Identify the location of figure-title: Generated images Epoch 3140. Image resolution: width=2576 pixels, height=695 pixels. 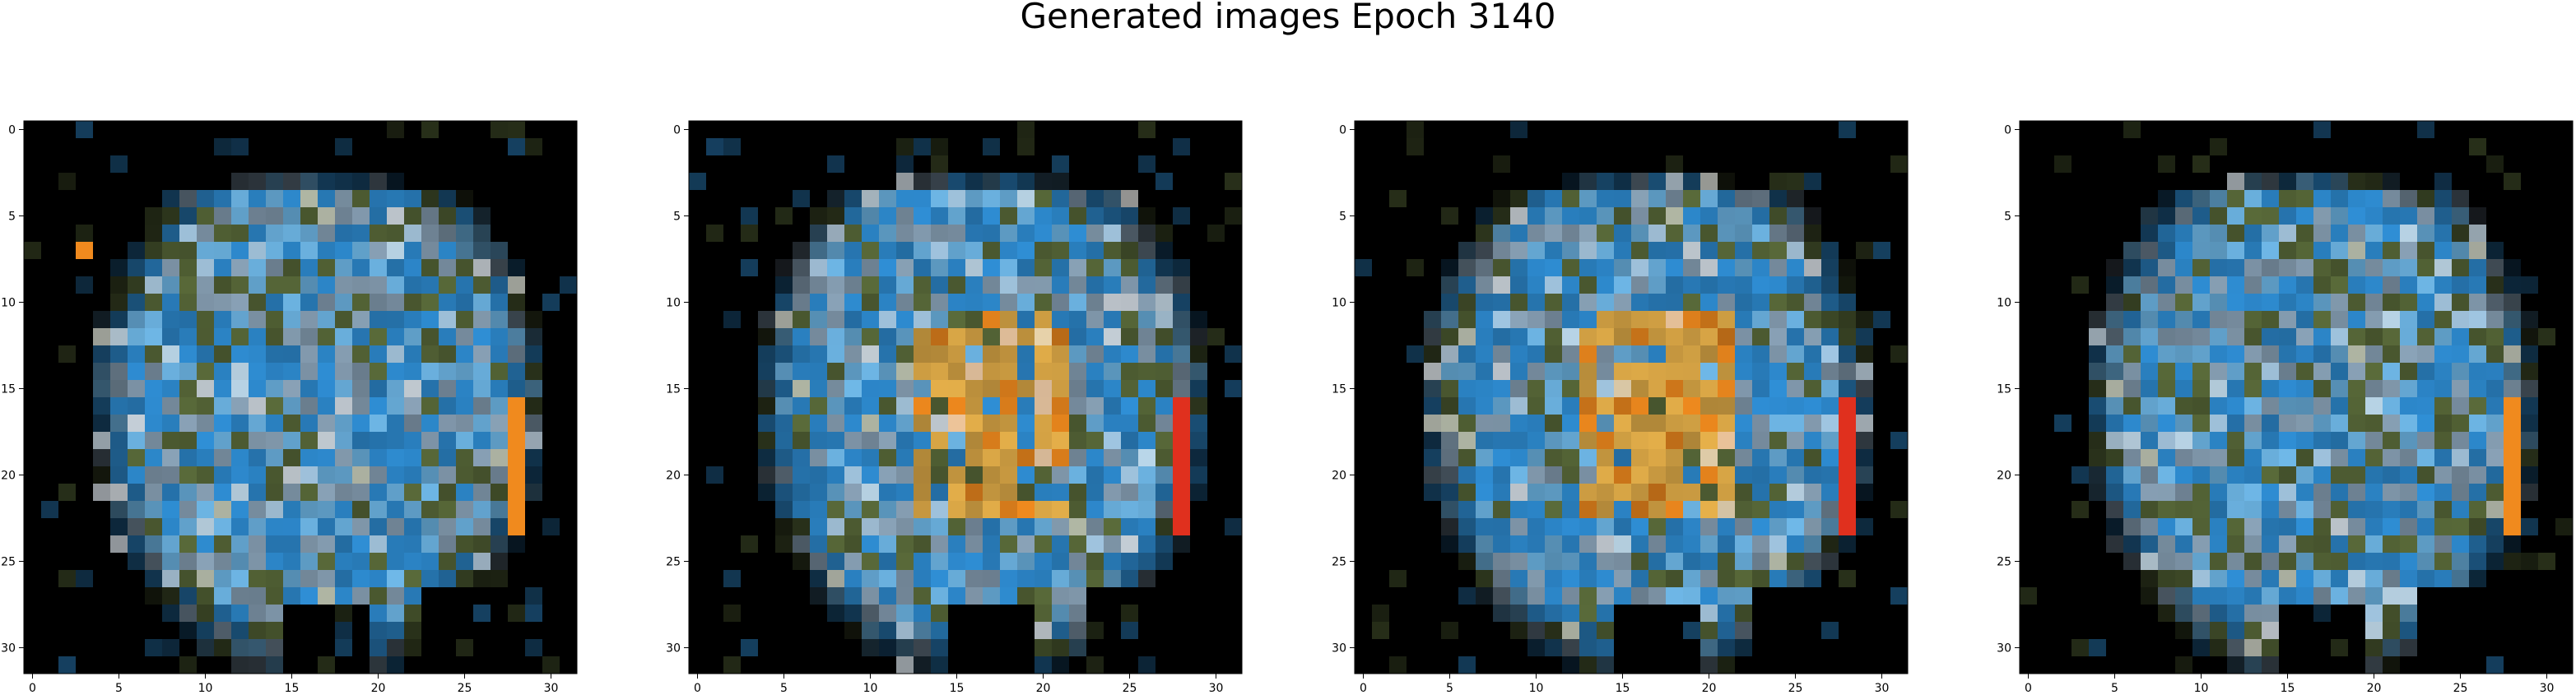
(1288, 18).